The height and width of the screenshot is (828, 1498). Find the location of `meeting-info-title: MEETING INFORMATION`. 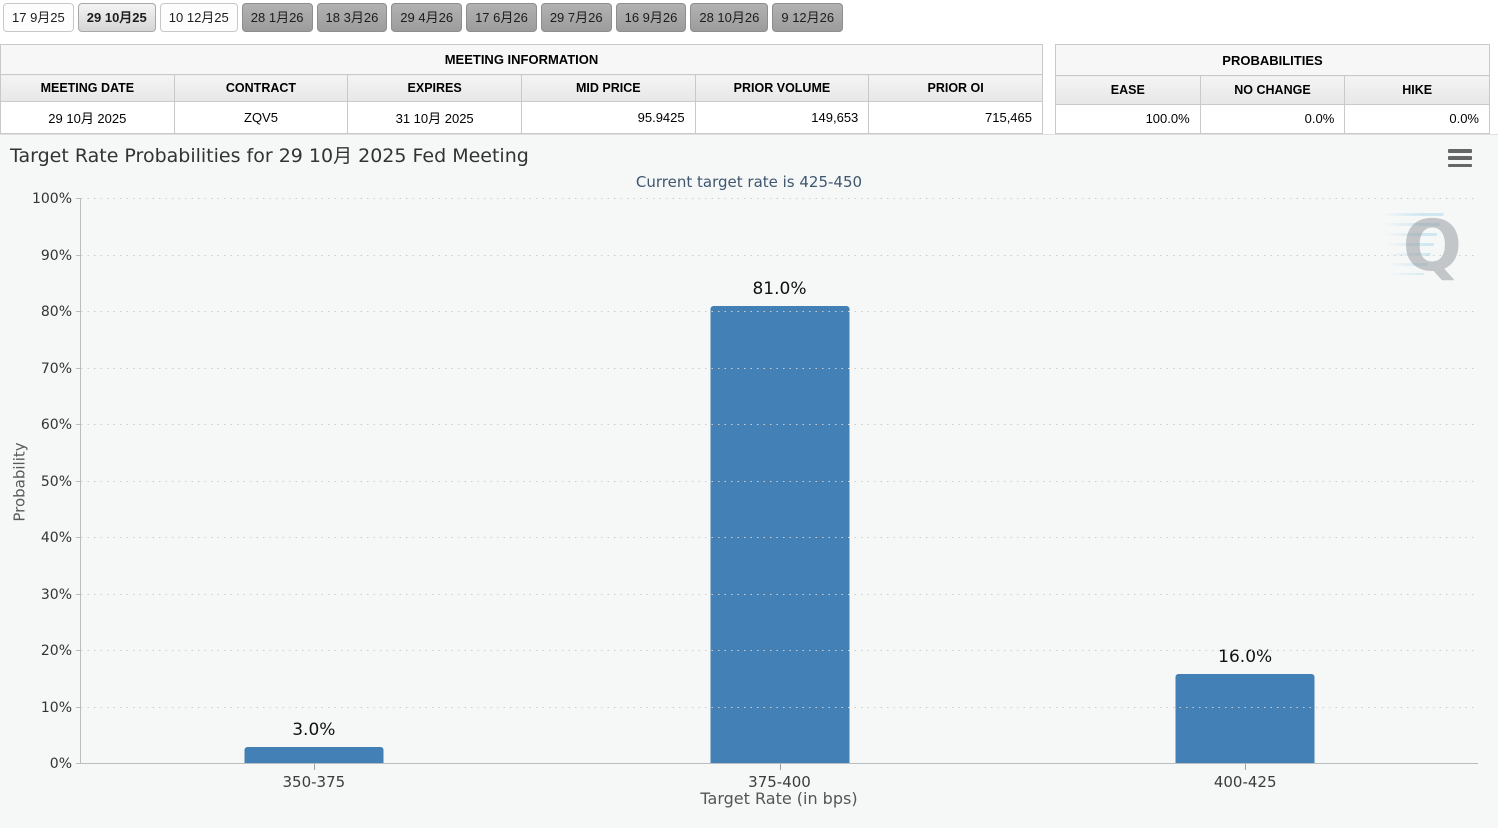

meeting-info-title: MEETING INFORMATION is located at coordinates (521, 59).